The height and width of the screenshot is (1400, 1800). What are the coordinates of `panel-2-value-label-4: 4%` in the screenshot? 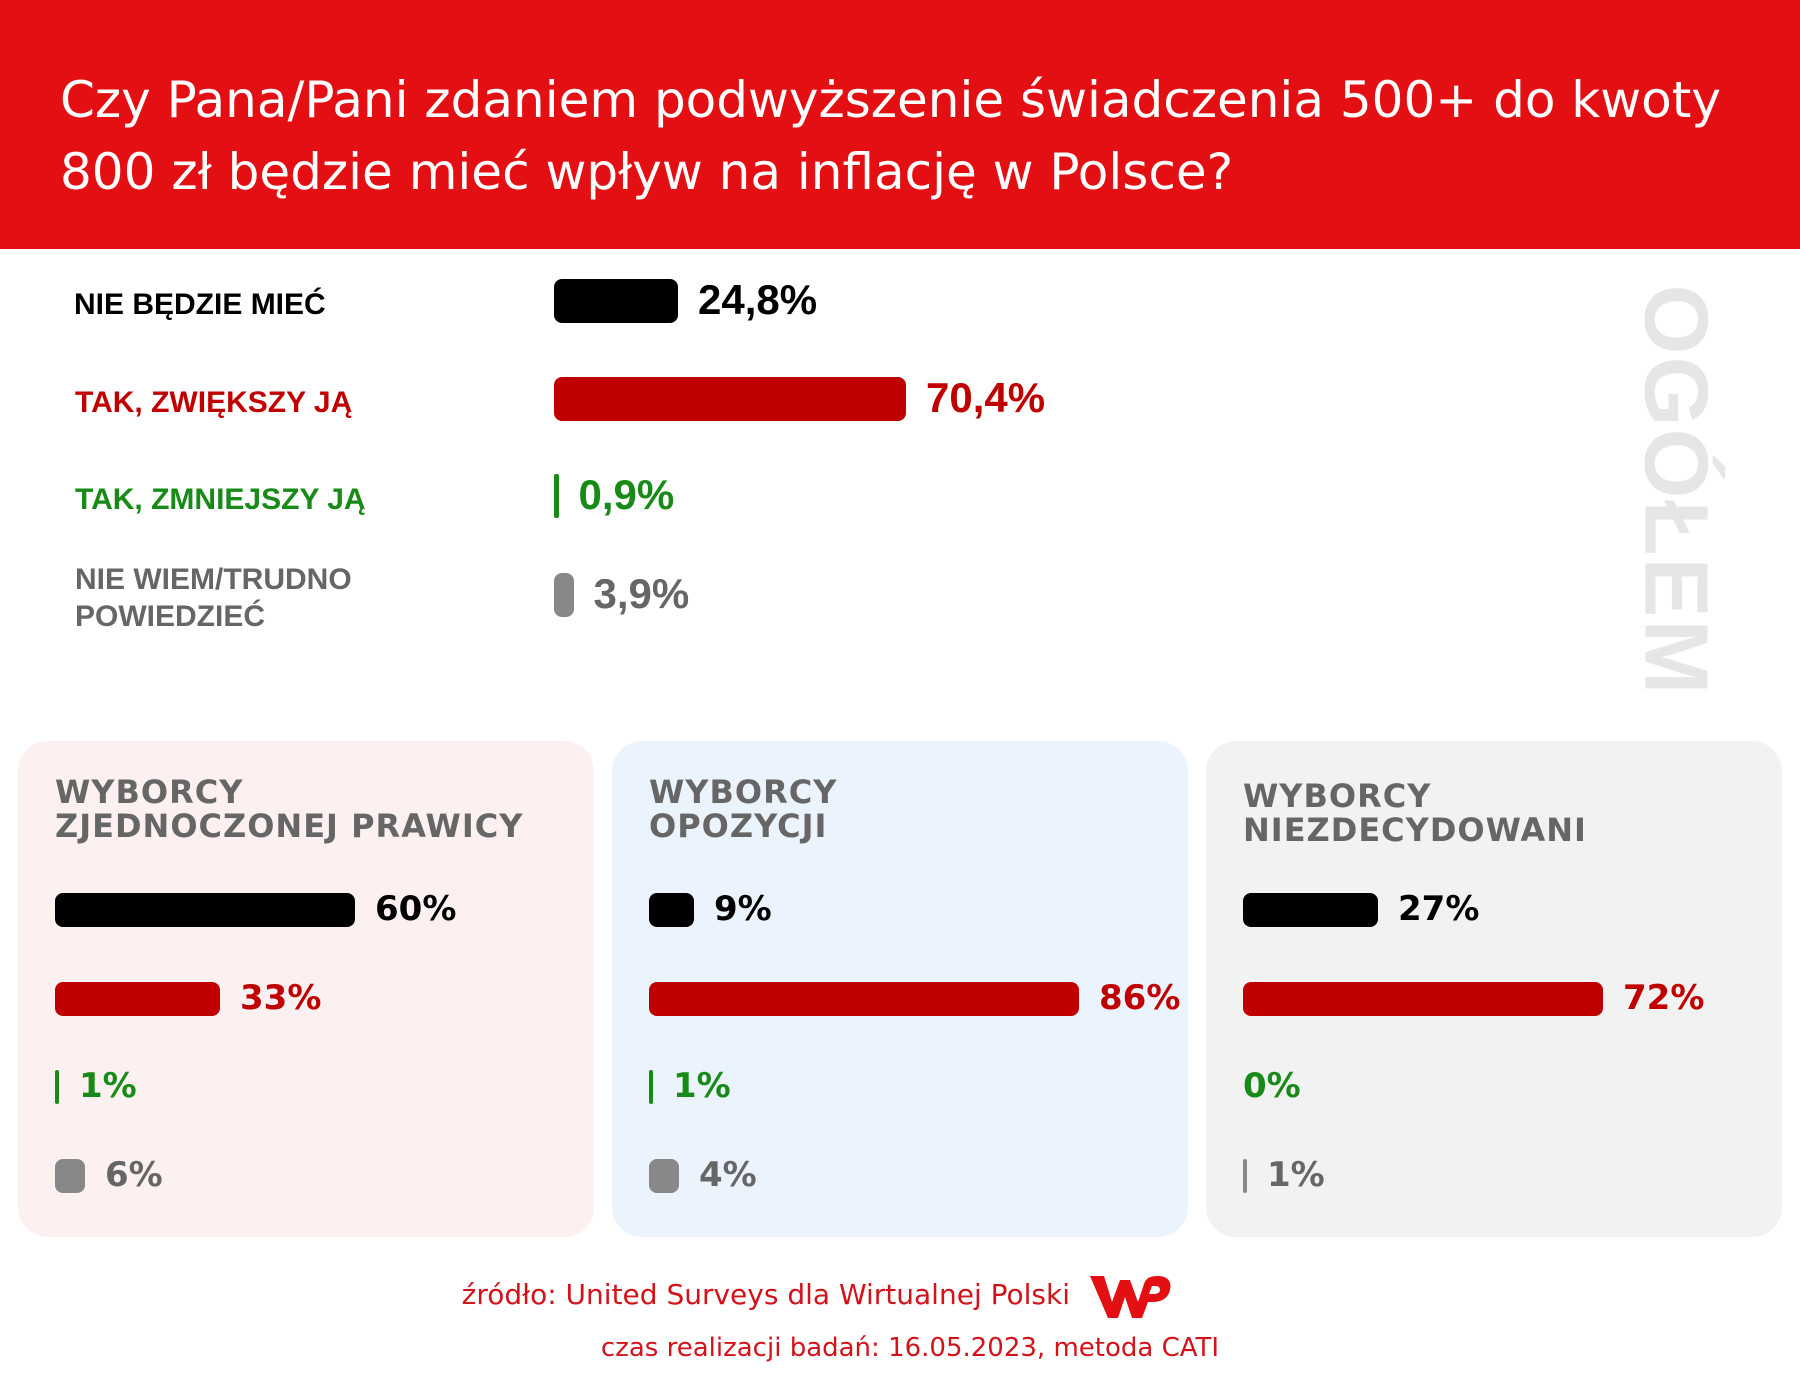 It's located at (728, 1175).